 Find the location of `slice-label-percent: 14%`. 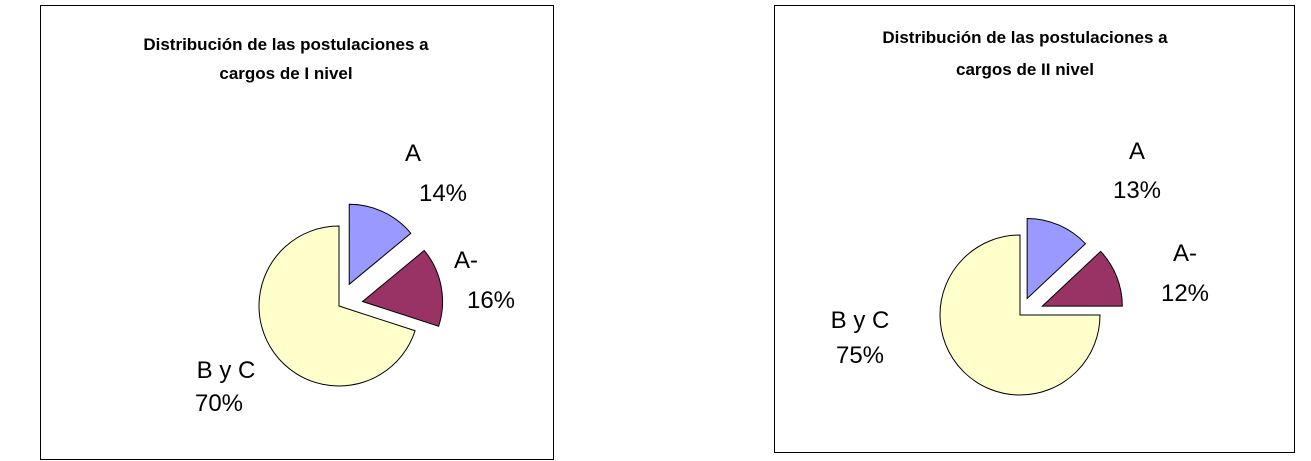

slice-label-percent: 14% is located at coordinates (443, 193).